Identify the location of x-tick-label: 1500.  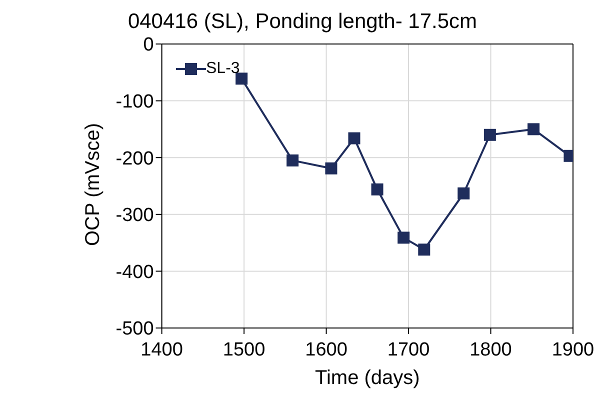
(244, 349).